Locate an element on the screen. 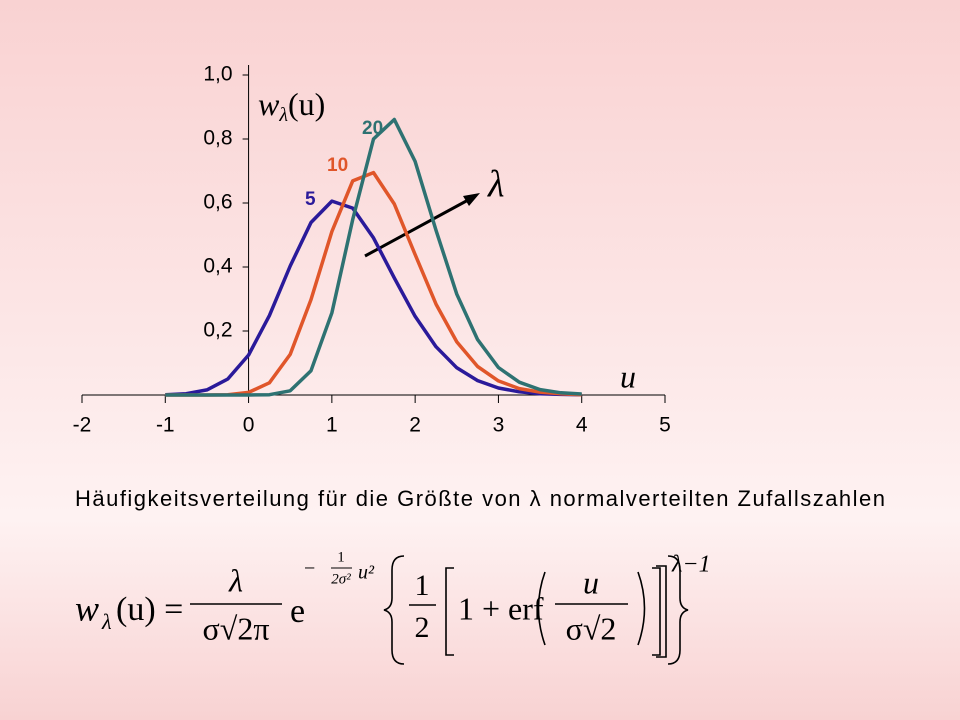 This screenshot has height=720, width=960. formula-exp-den: 2σ² is located at coordinates (341, 579).